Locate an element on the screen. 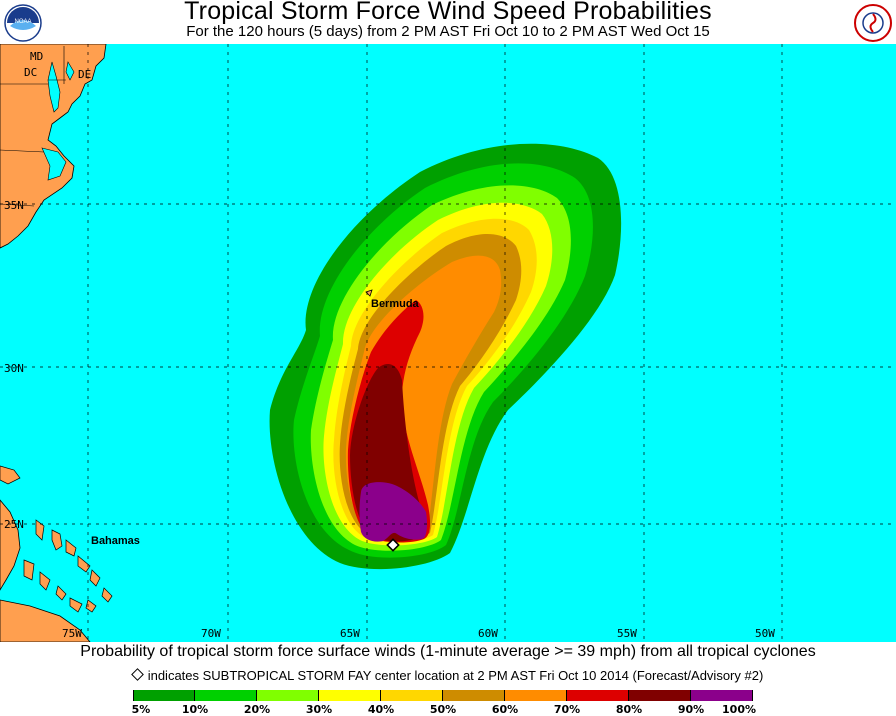  legend-label: 20% is located at coordinates (257, 709).